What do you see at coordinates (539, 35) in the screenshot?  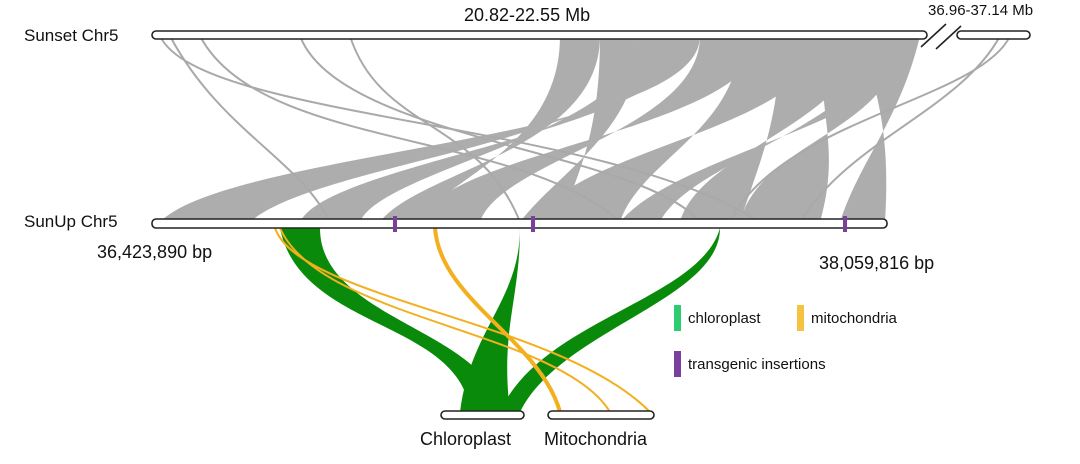 I see `sunset-chr5-bar` at bounding box center [539, 35].